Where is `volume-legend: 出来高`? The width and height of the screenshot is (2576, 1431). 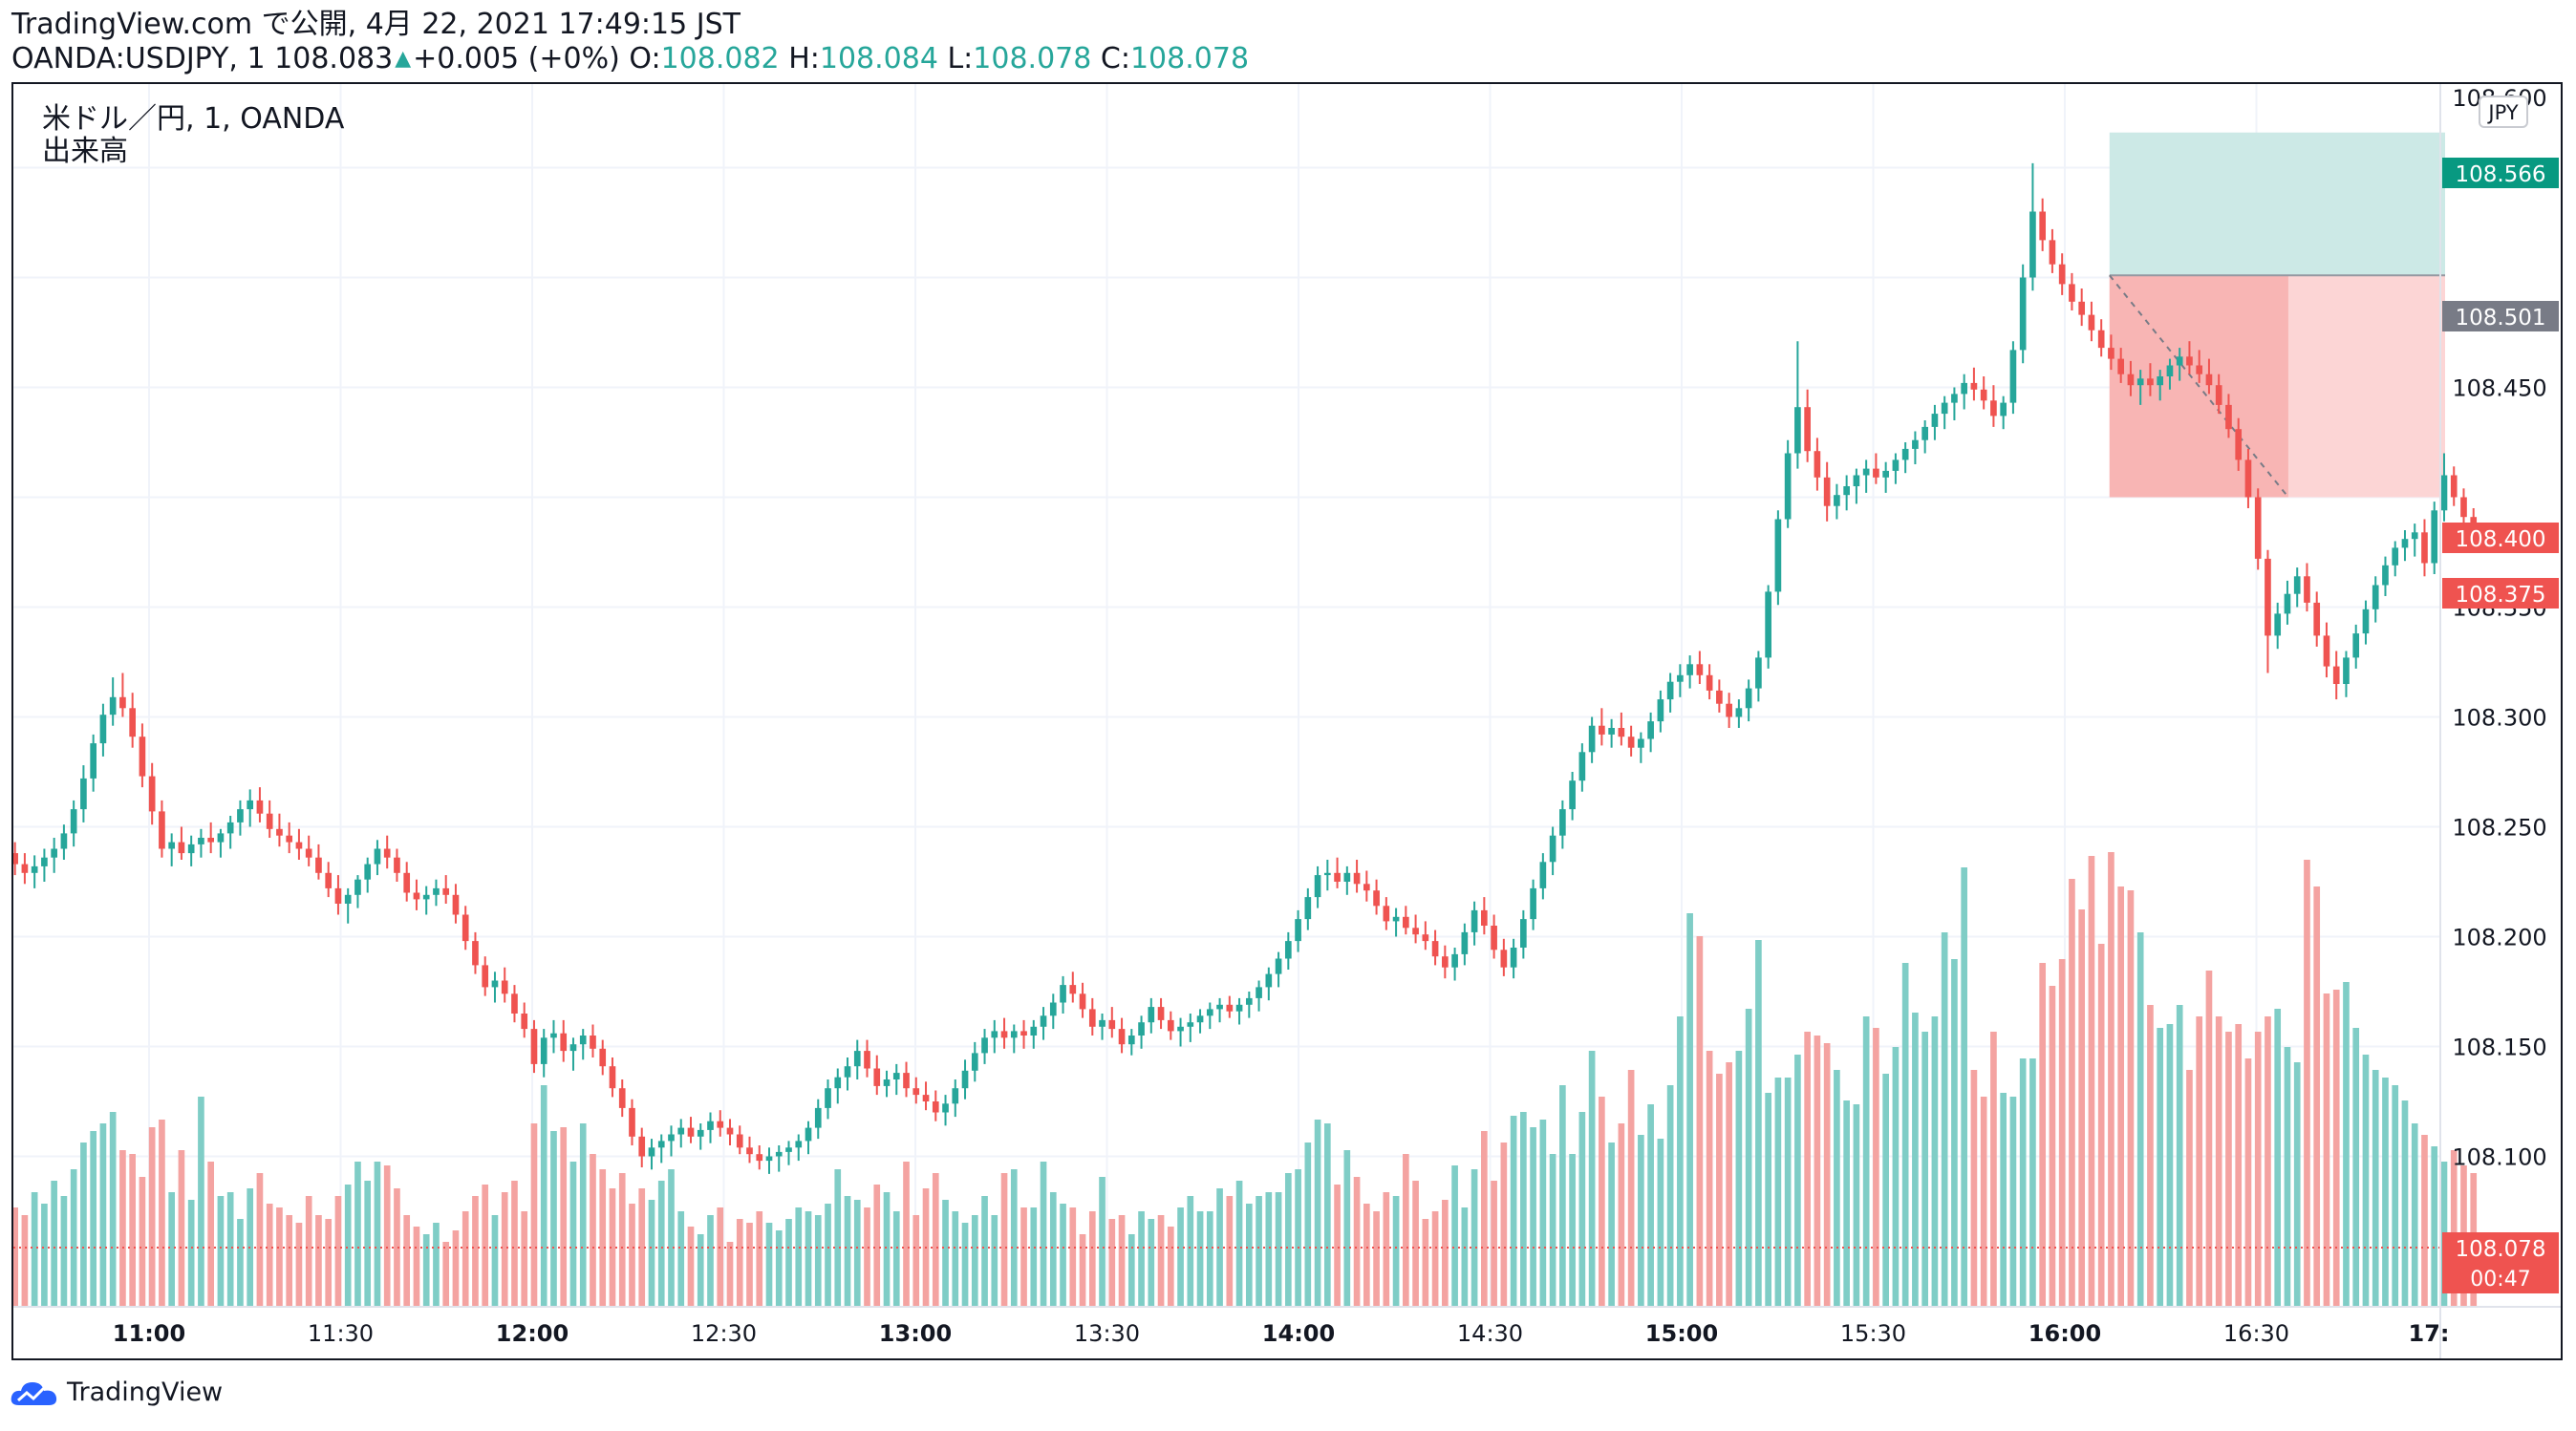 volume-legend: 出来高 is located at coordinates (85, 151).